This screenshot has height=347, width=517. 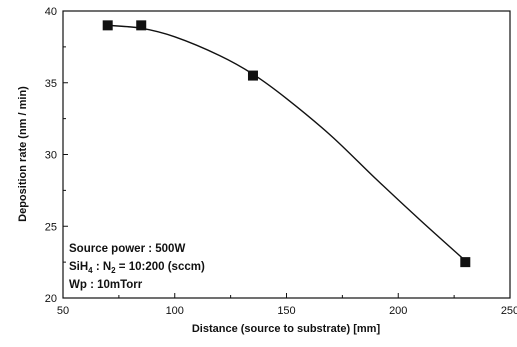 What do you see at coordinates (175, 311) in the screenshot?
I see `x-tick-label: 100` at bounding box center [175, 311].